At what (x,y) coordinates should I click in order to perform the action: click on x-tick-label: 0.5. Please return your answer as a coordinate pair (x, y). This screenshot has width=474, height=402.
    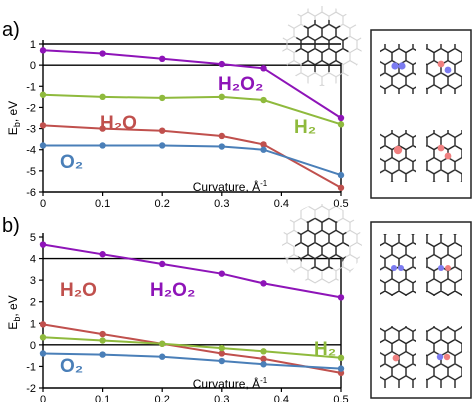
    Looking at the image, I should click on (340, 398).